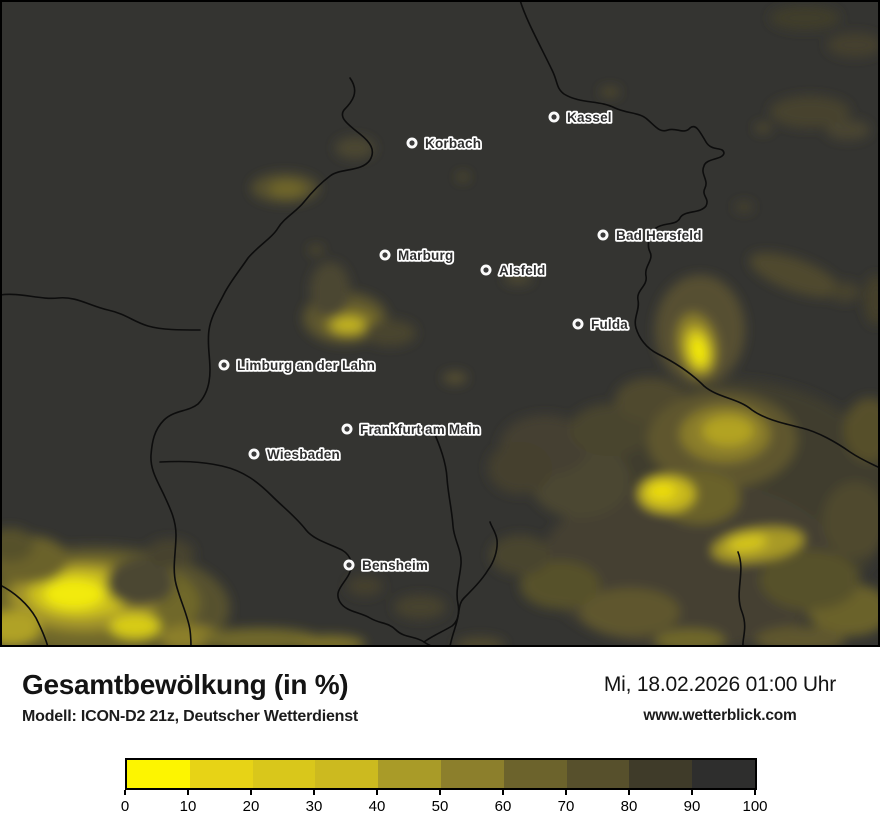 The image size is (880, 830). Describe the element at coordinates (444, 793) in the screenshot. I see `color-scale-legend: 0 10 20 30 40 50 60 70 80 90 100` at that location.